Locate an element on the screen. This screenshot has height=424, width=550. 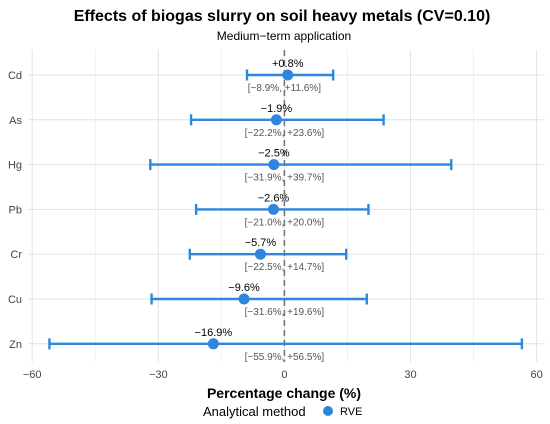
y-tick-label-hg: Hg is located at coordinates (15, 166).